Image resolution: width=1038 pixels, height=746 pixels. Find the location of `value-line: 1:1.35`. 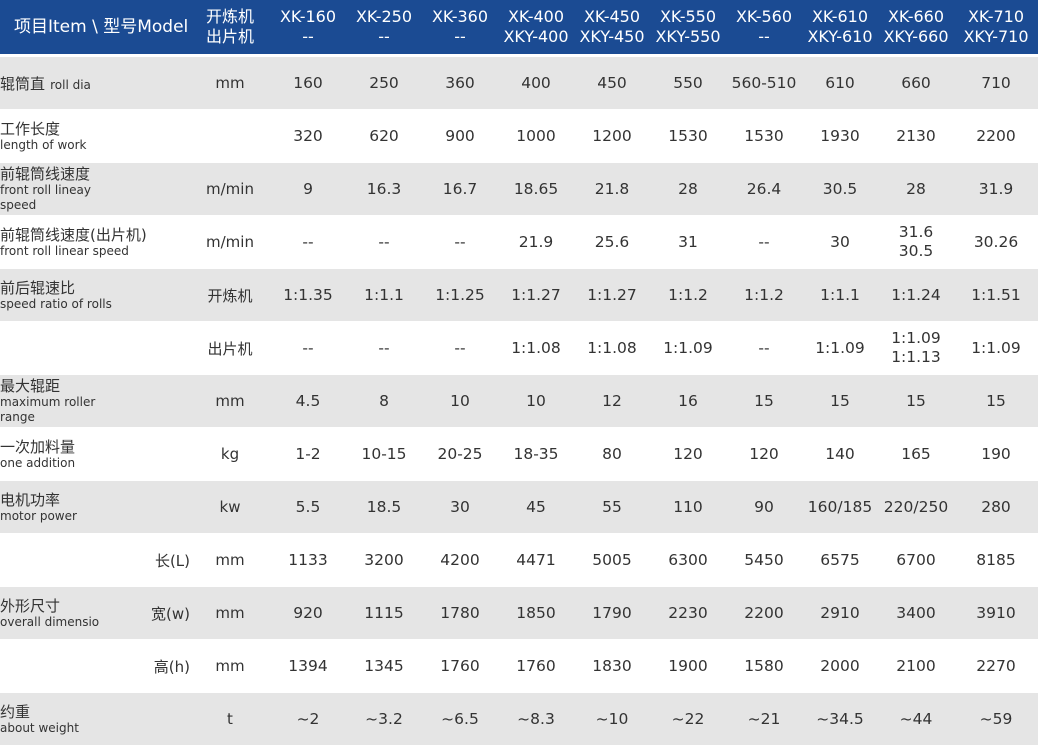

value-line: 1:1.35 is located at coordinates (308, 294).